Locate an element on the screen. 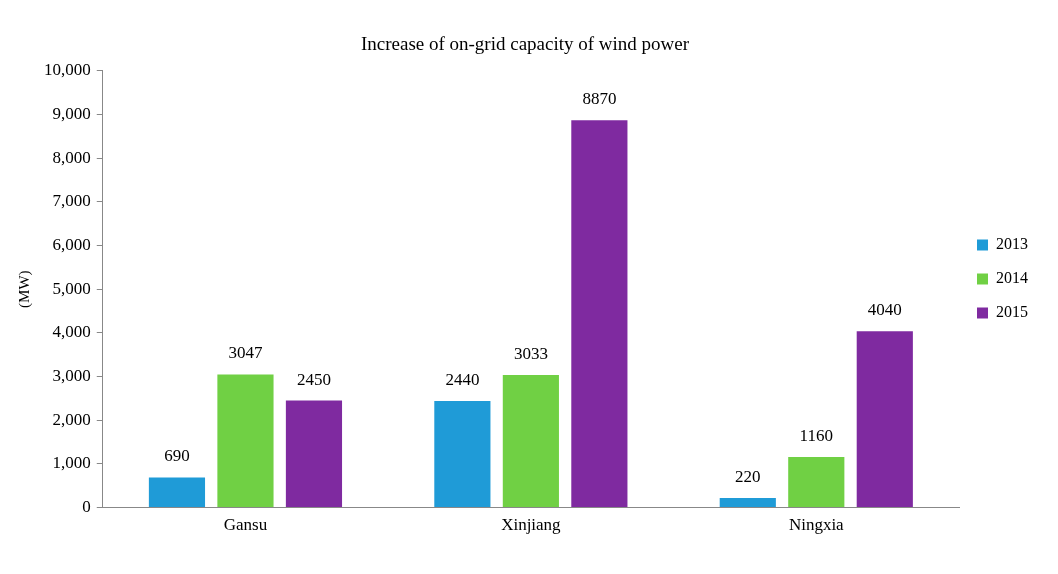 This screenshot has height=574, width=1058. x-tick-label: Ningxia is located at coordinates (816, 525).